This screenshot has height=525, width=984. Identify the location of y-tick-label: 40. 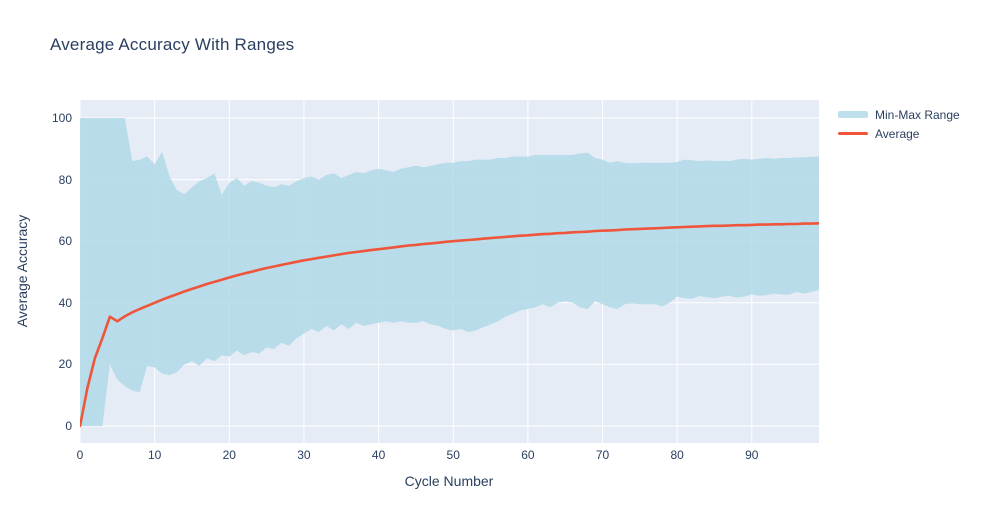
(65, 302).